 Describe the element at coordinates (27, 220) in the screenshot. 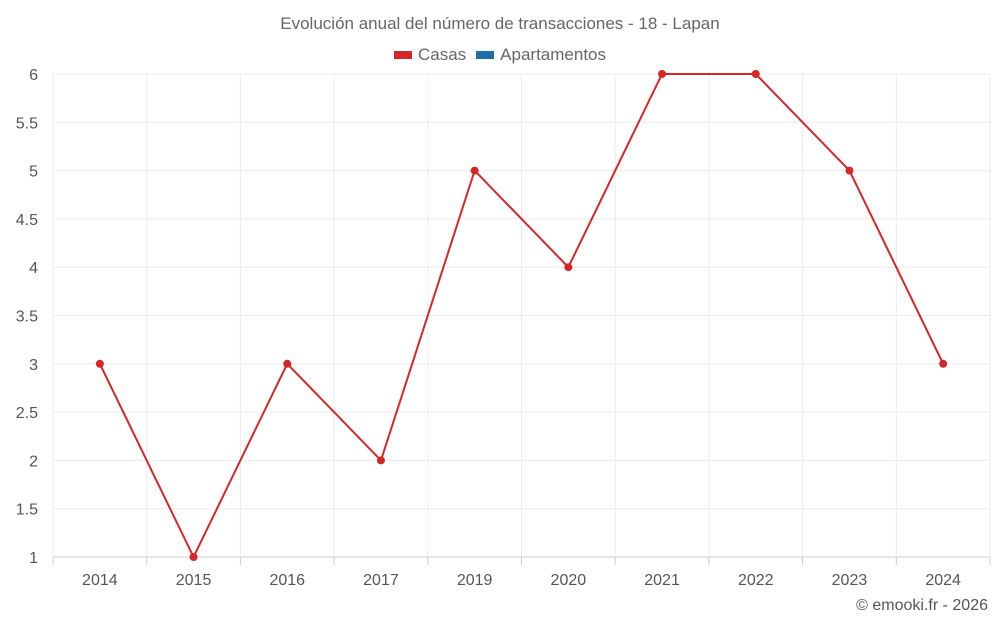

I see `y-tick-label: 4.5` at that location.